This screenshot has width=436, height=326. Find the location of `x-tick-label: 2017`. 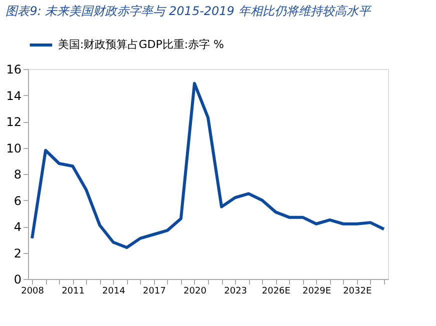

x-tick-label: 2017 is located at coordinates (154, 291).